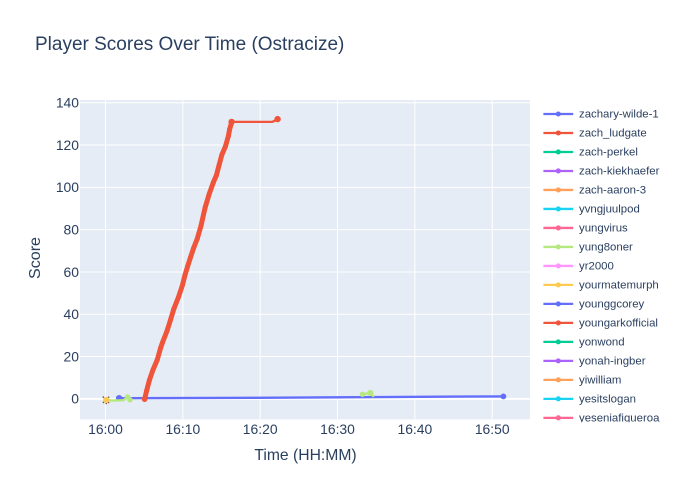  Describe the element at coordinates (67, 145) in the screenshot. I see `svg-text: 120` at that location.